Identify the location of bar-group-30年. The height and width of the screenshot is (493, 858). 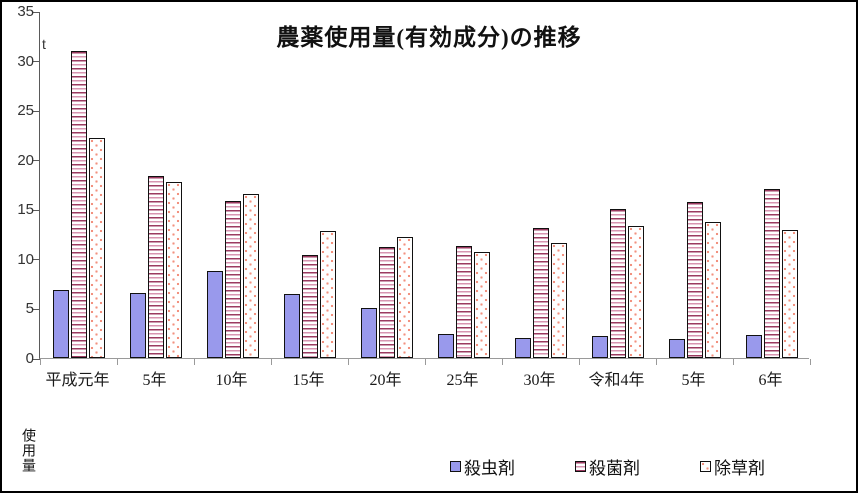
(540, 185).